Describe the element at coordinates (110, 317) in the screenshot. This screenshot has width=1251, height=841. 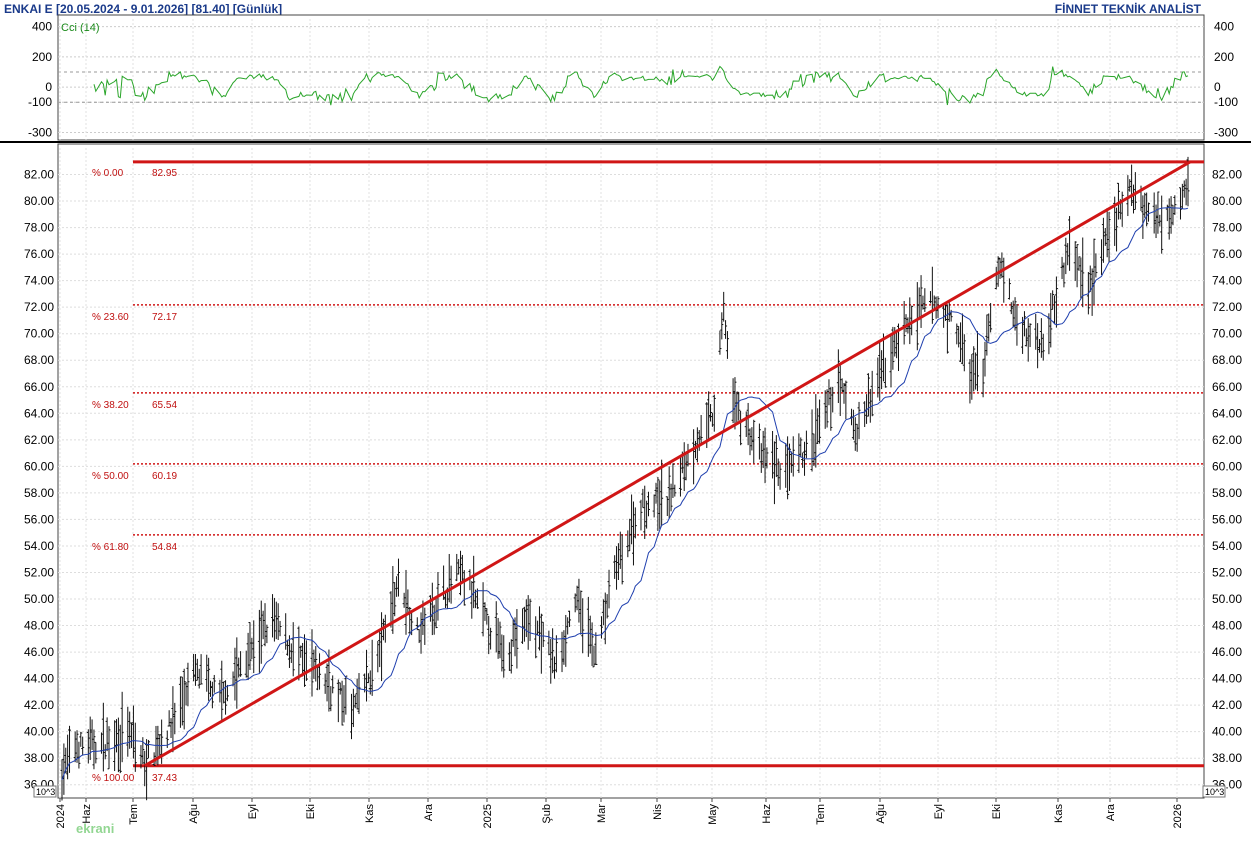
I see `fibonacci-label: % 23.60` at that location.